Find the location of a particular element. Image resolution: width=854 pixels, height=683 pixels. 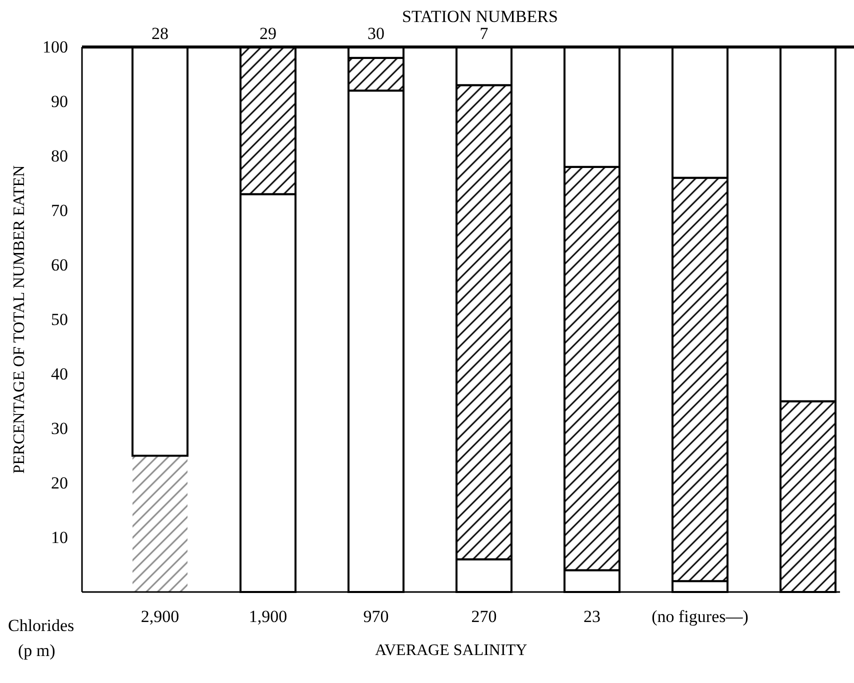

annotation: 29 is located at coordinates (268, 33).